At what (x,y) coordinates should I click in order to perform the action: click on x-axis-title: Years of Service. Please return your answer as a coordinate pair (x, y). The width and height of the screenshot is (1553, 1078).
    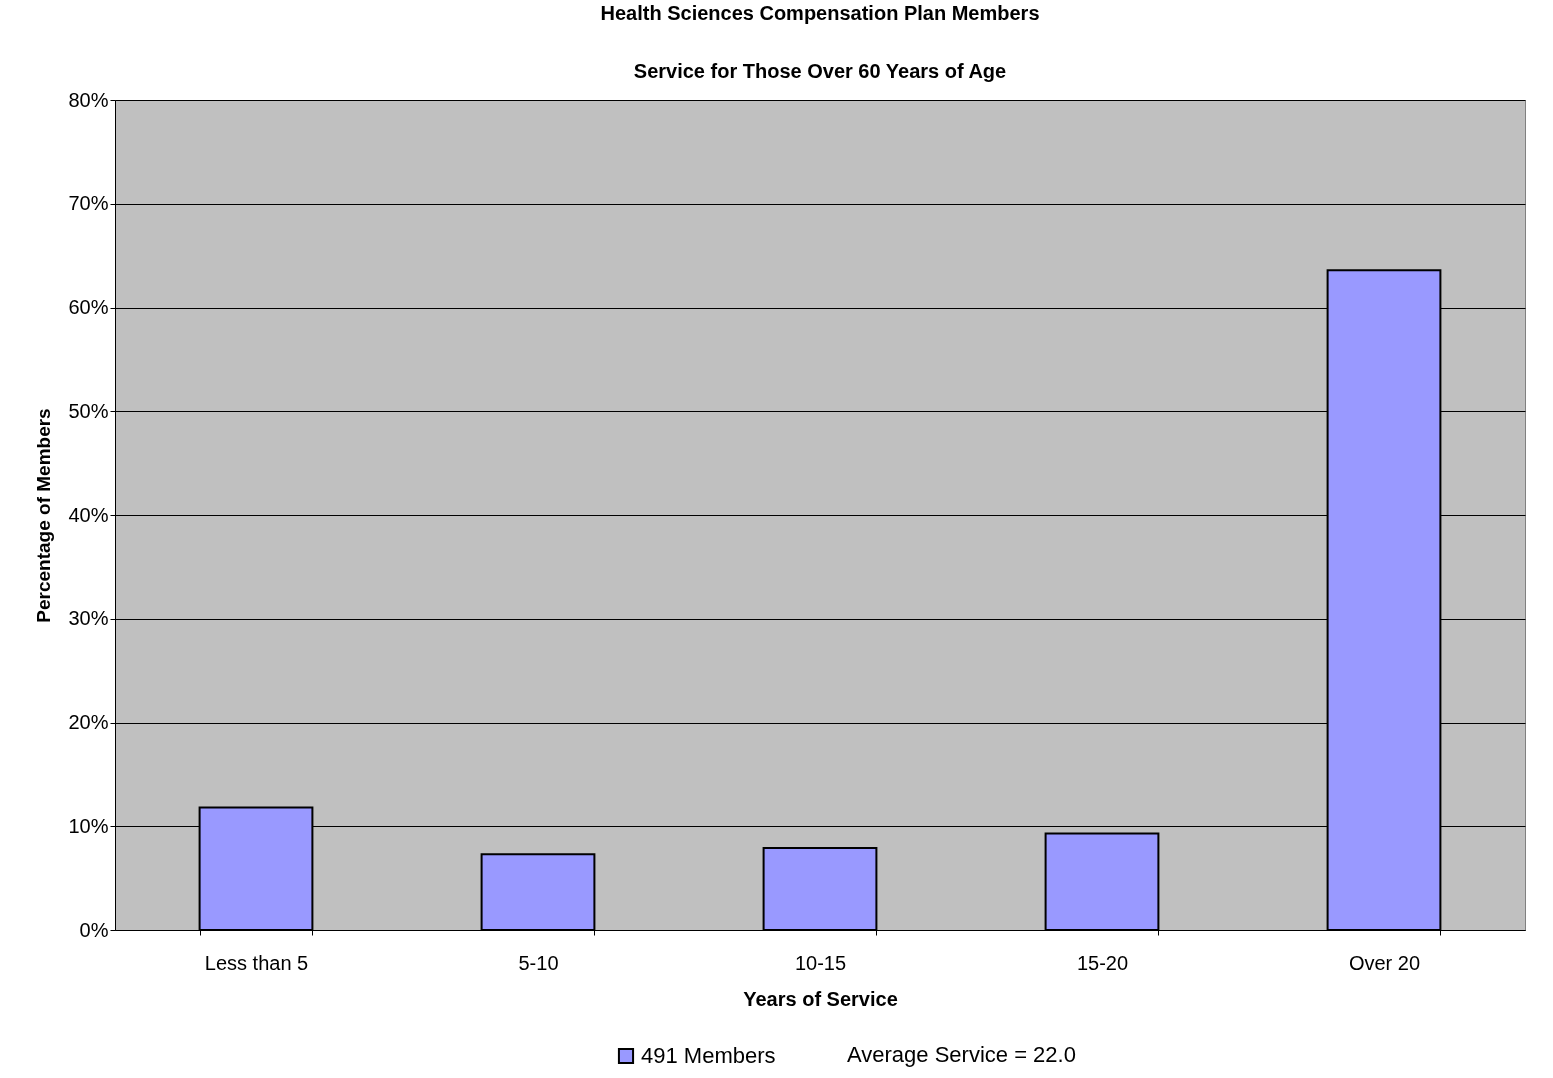
    Looking at the image, I should click on (820, 998).